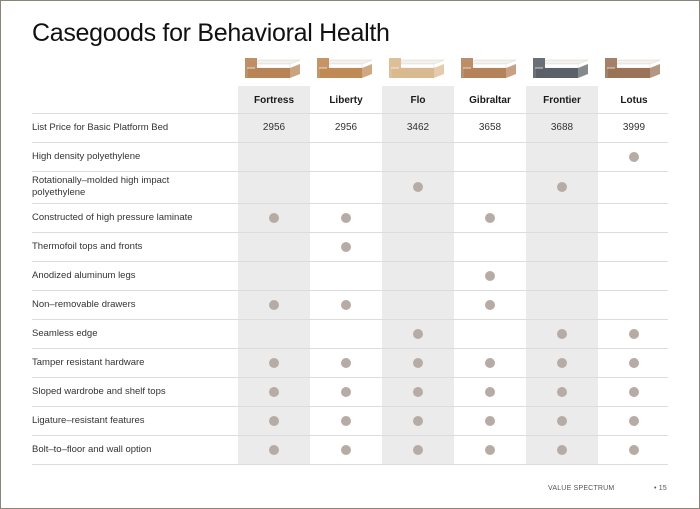 Image resolution: width=700 pixels, height=509 pixels. I want to click on page-title: Casegoods for Behavioral Health, so click(211, 33).